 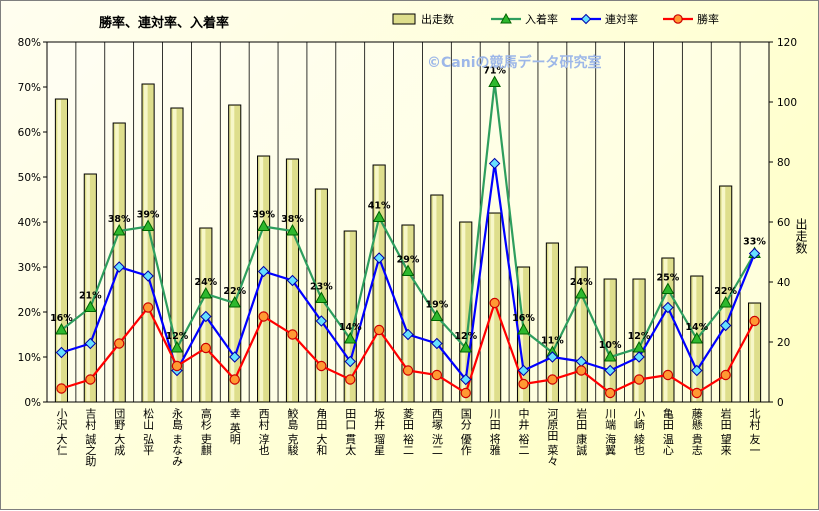 I want to click on category-label: 菱田 裕二, so click(x=408, y=432).